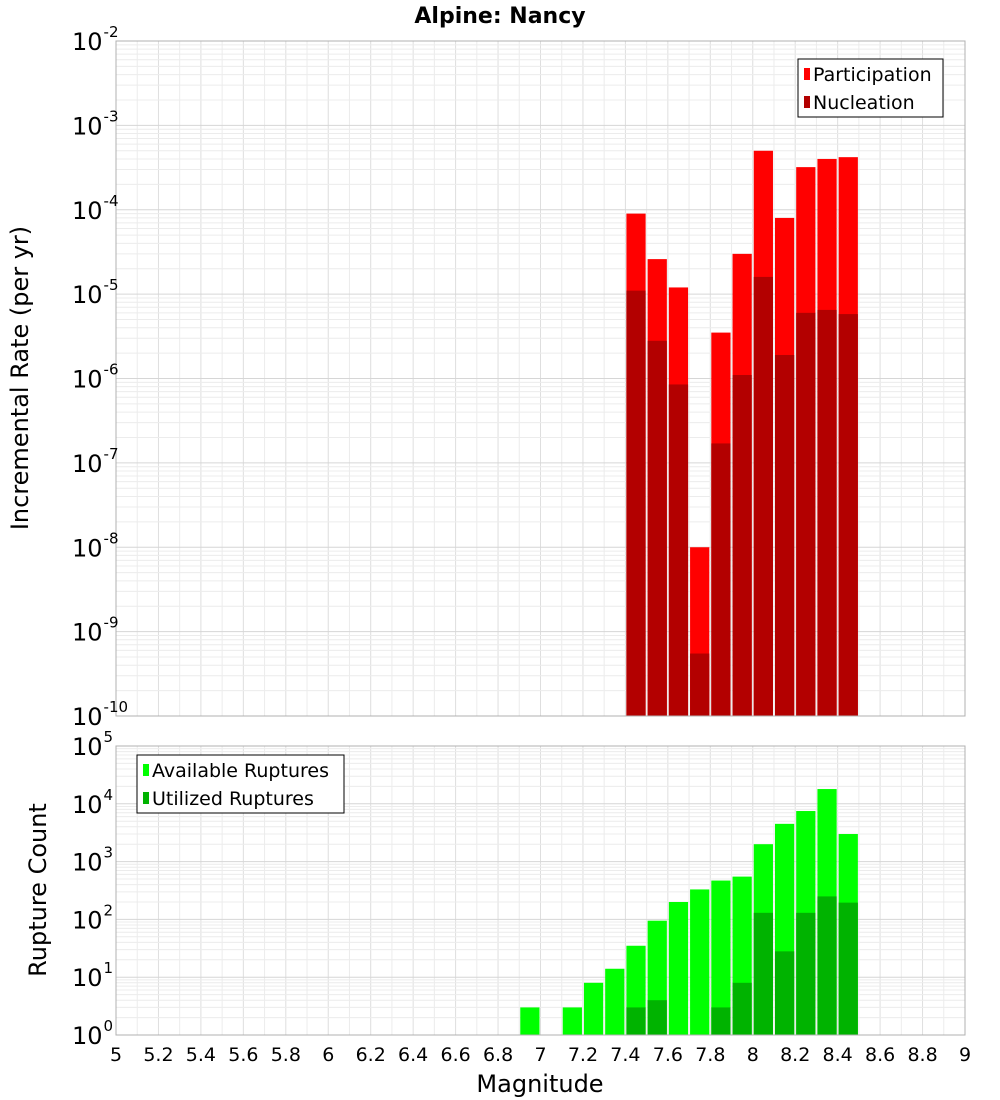 This screenshot has width=1000, height=1100. What do you see at coordinates (286, 1055) in the screenshot?
I see `x-tick-label: 5.8` at bounding box center [286, 1055].